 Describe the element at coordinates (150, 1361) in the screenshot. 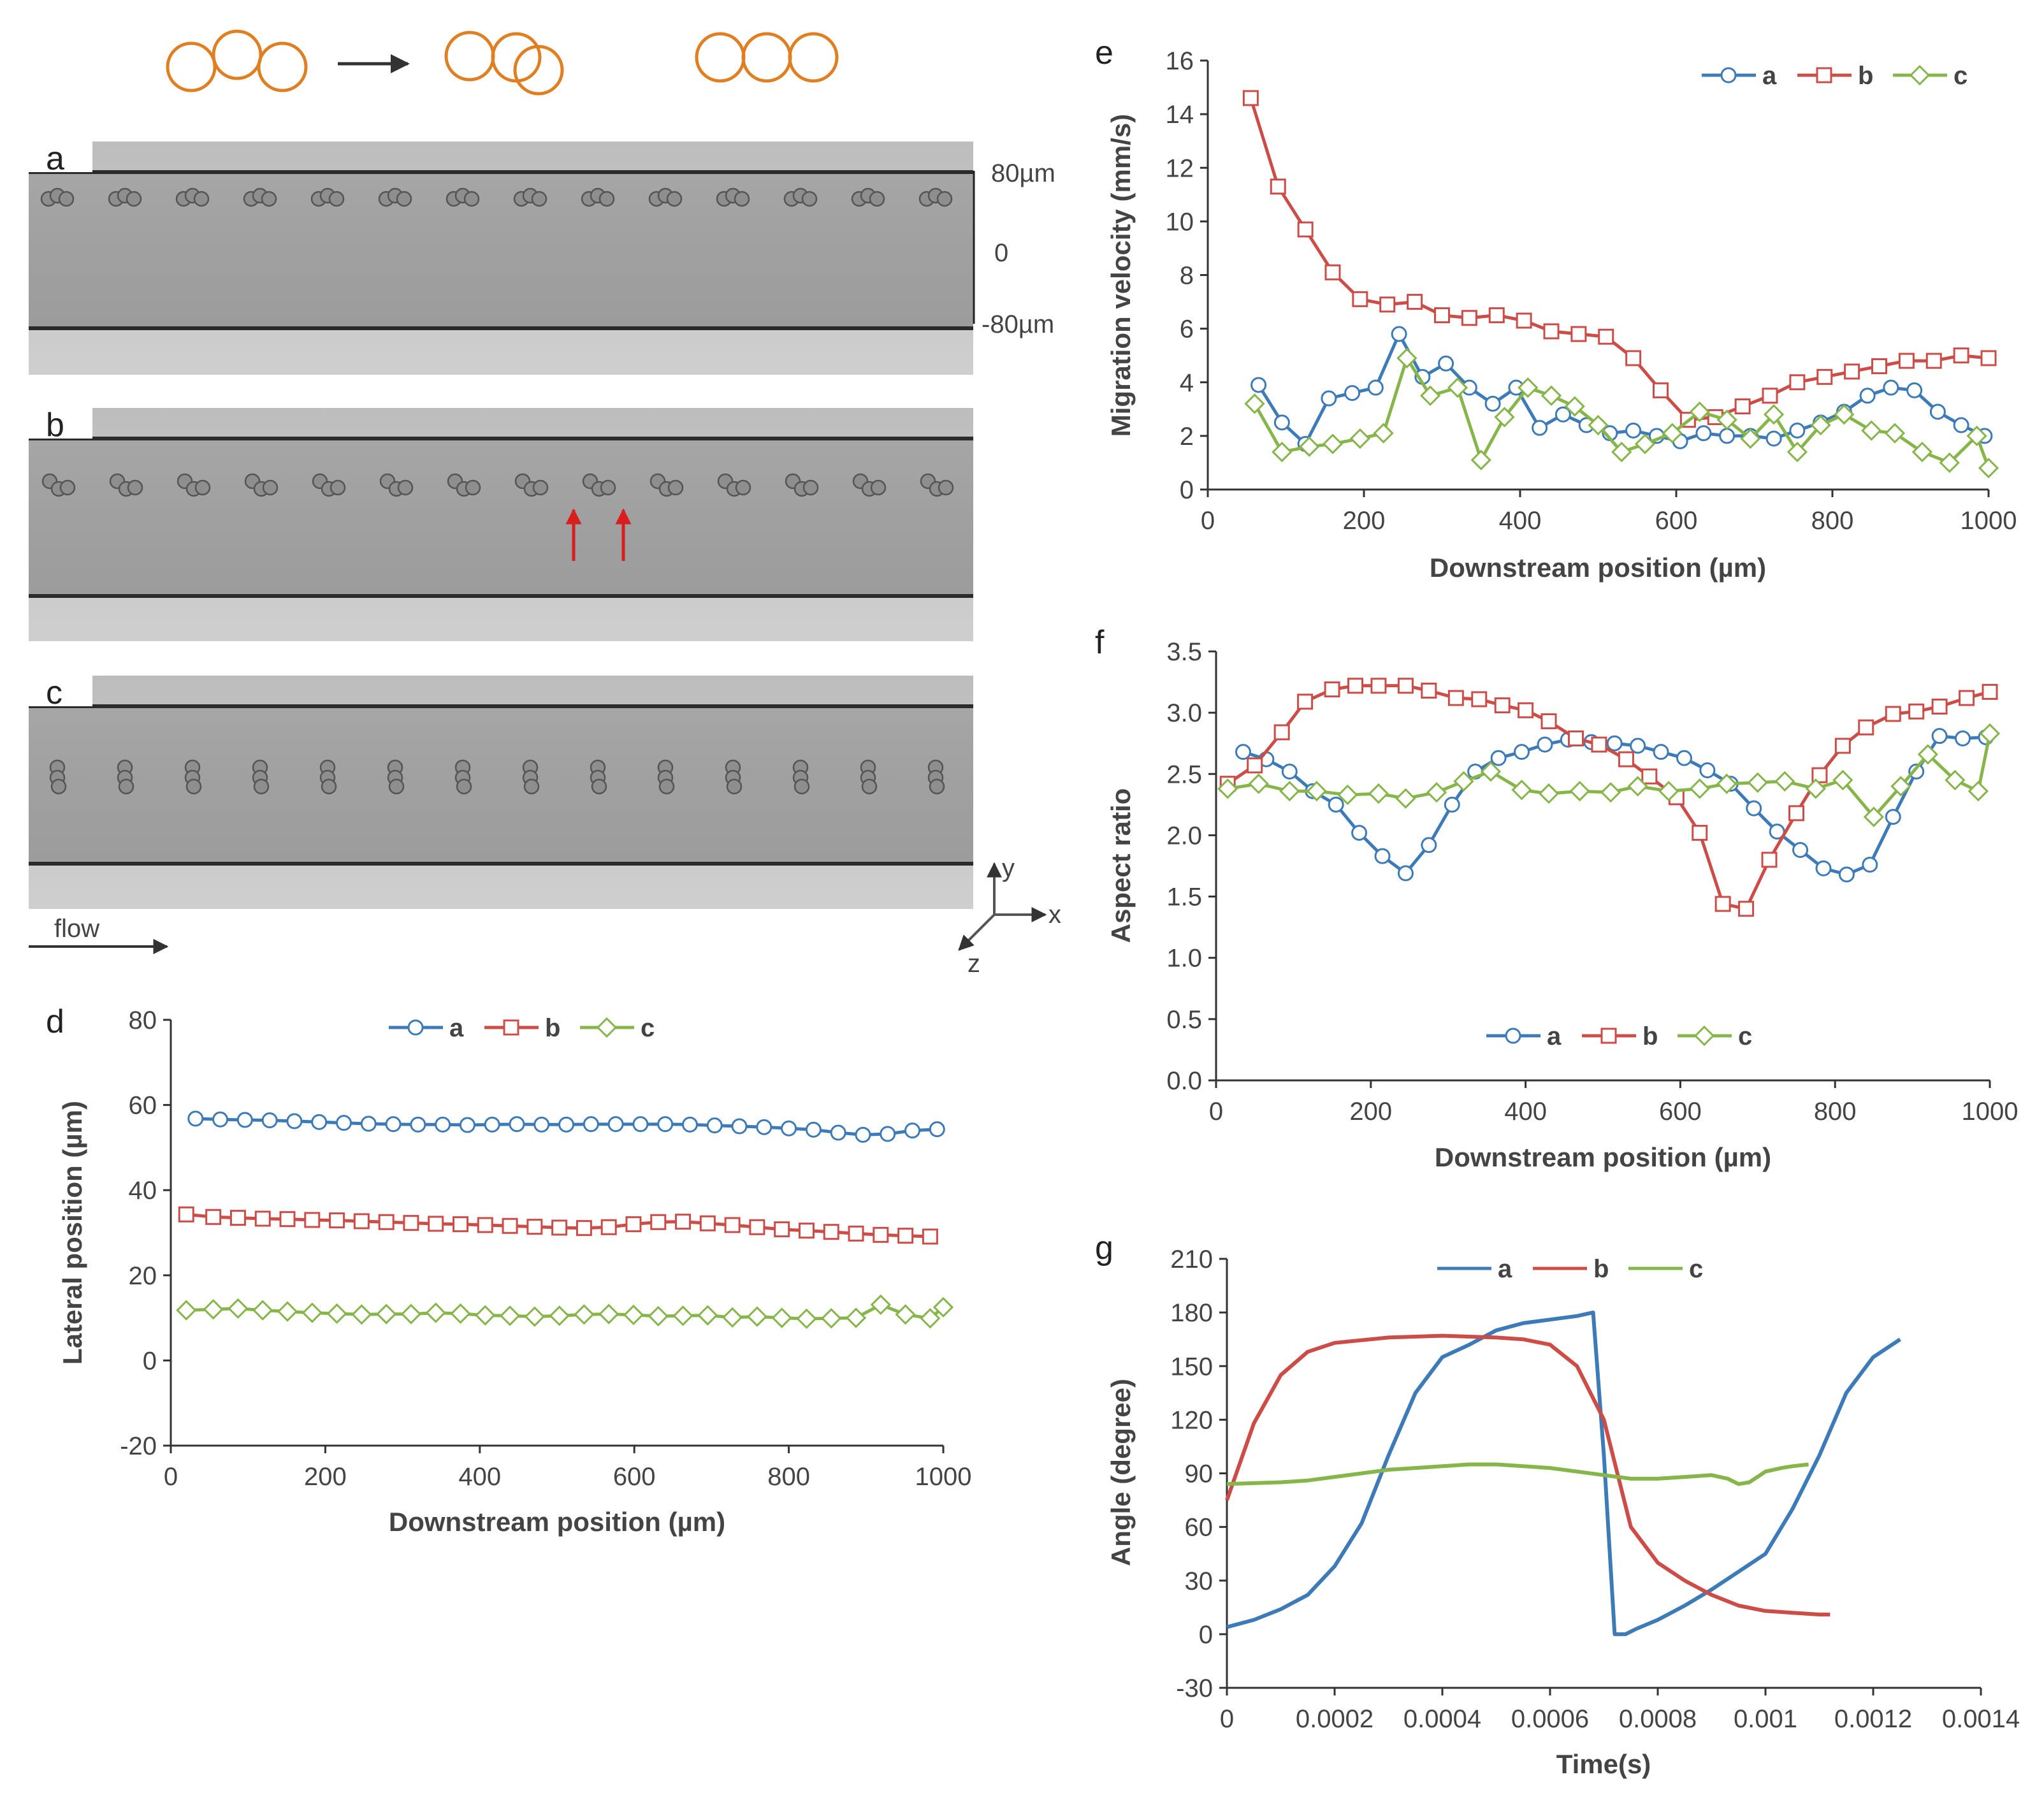

I see `y-tick-label: 0` at that location.